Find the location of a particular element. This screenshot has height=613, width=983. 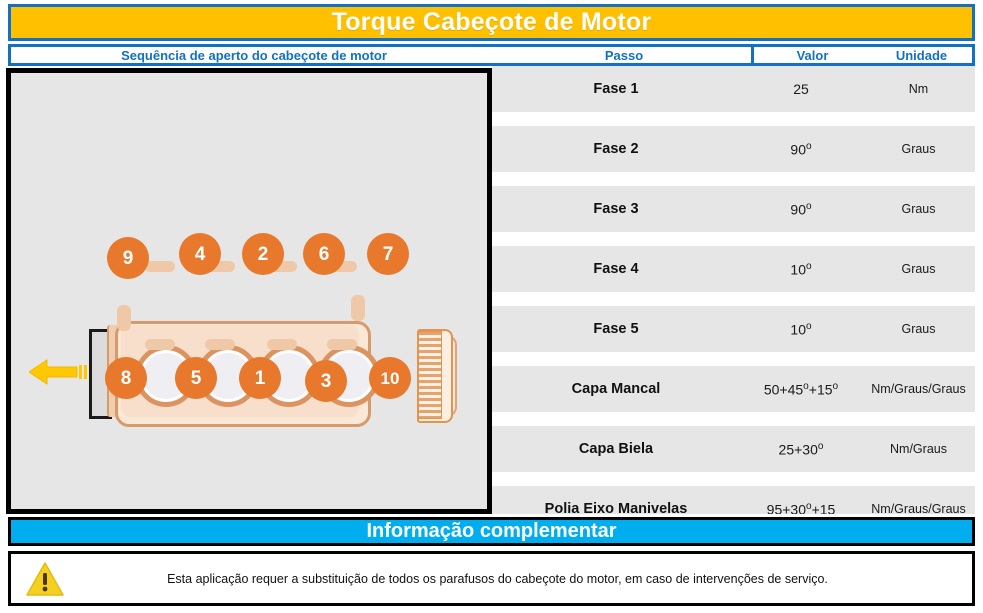

bolt-sequence-8: 8 is located at coordinates (126, 378).